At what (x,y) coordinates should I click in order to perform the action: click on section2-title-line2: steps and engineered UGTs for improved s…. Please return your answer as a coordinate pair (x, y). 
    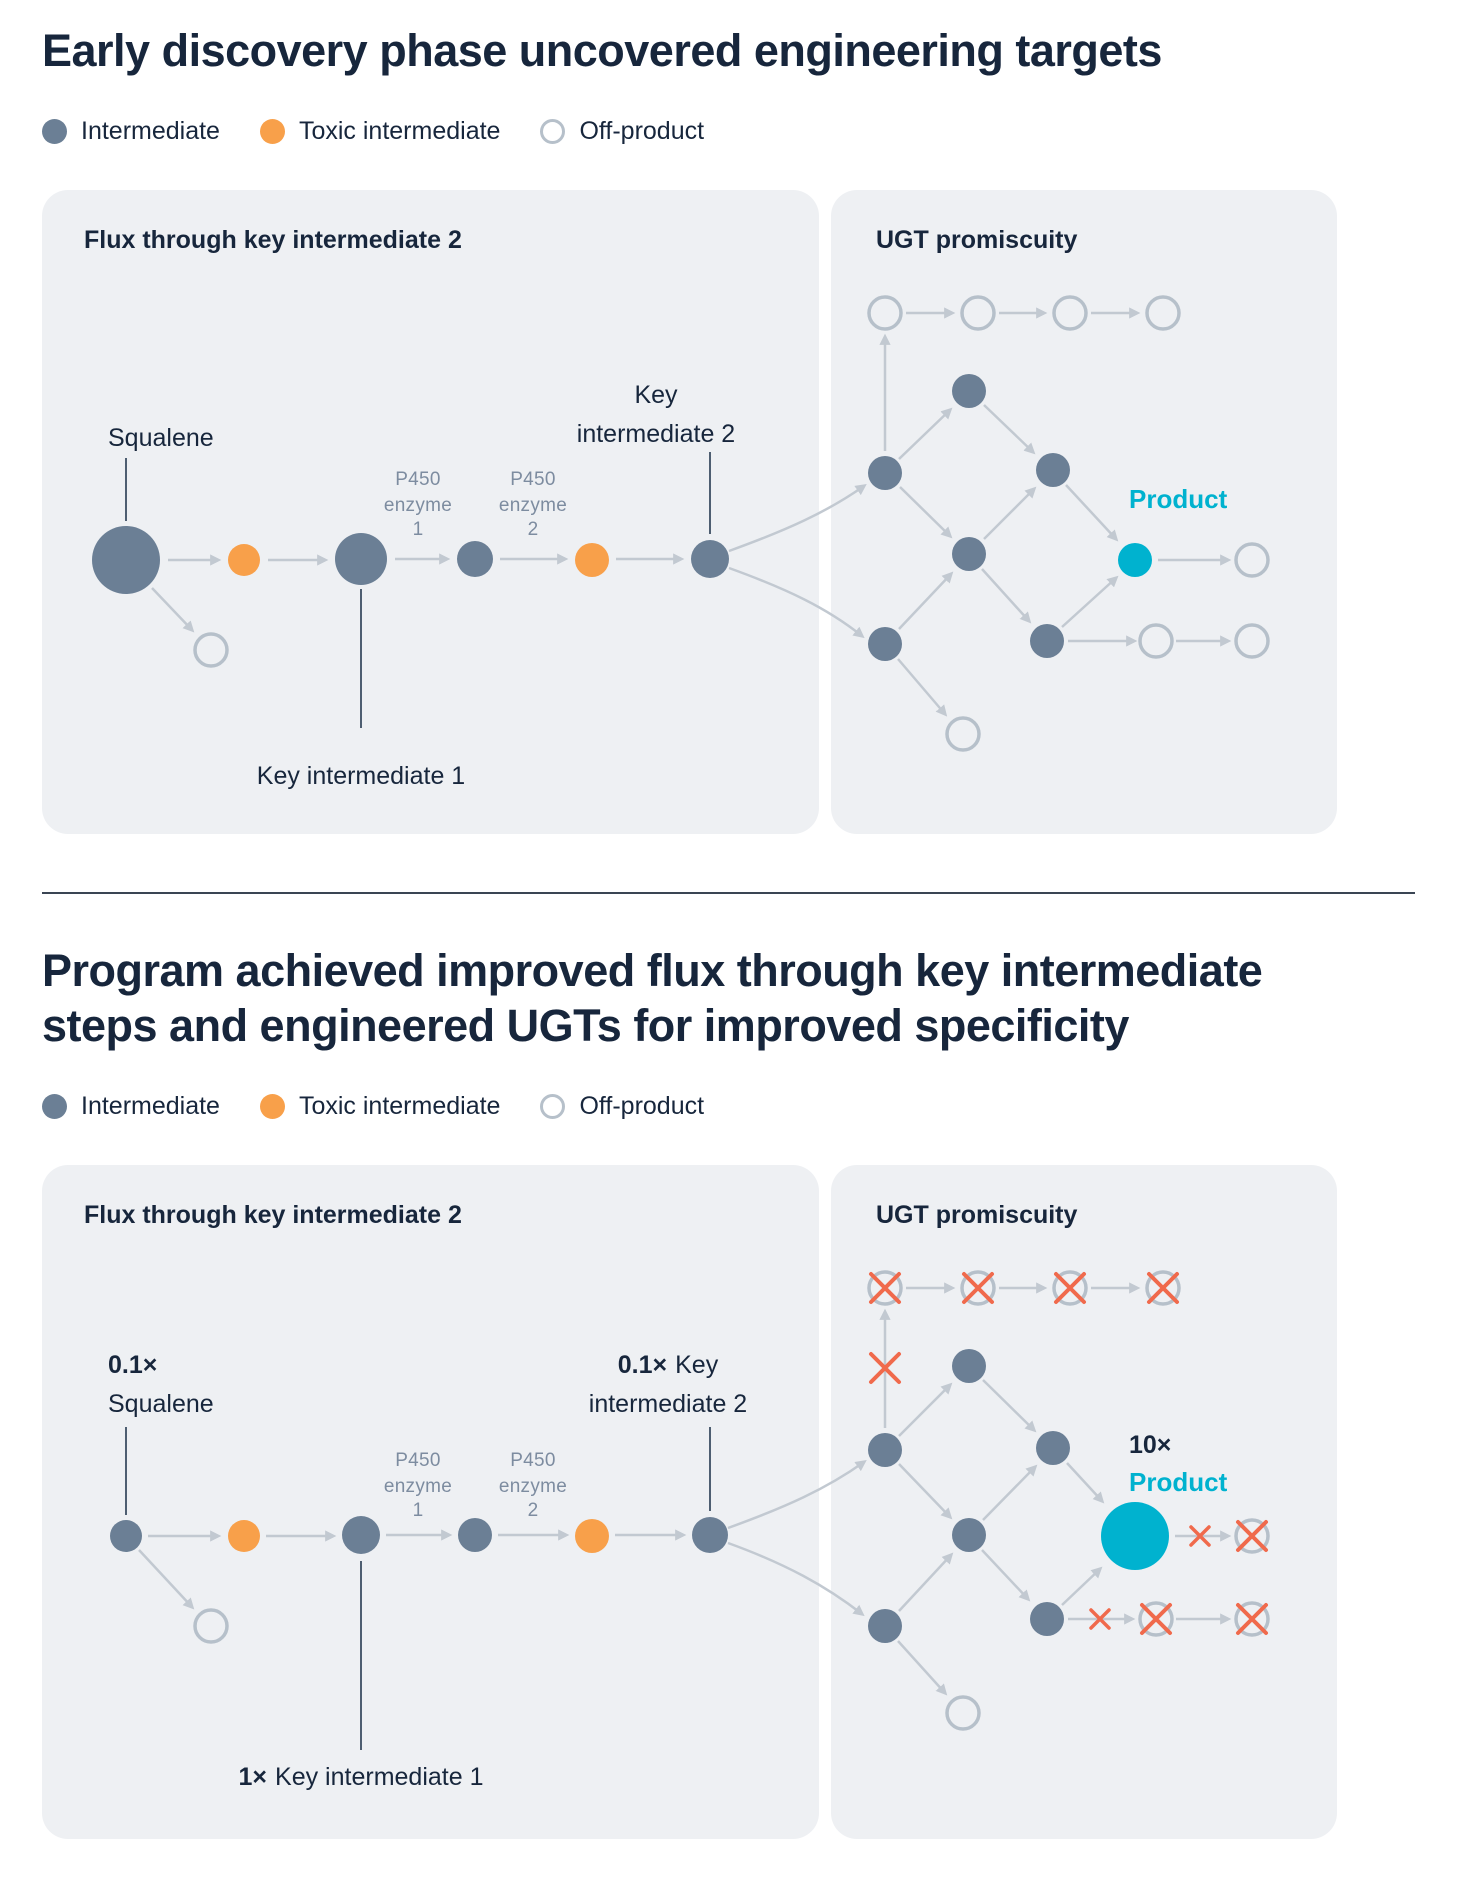
    Looking at the image, I should click on (585, 1025).